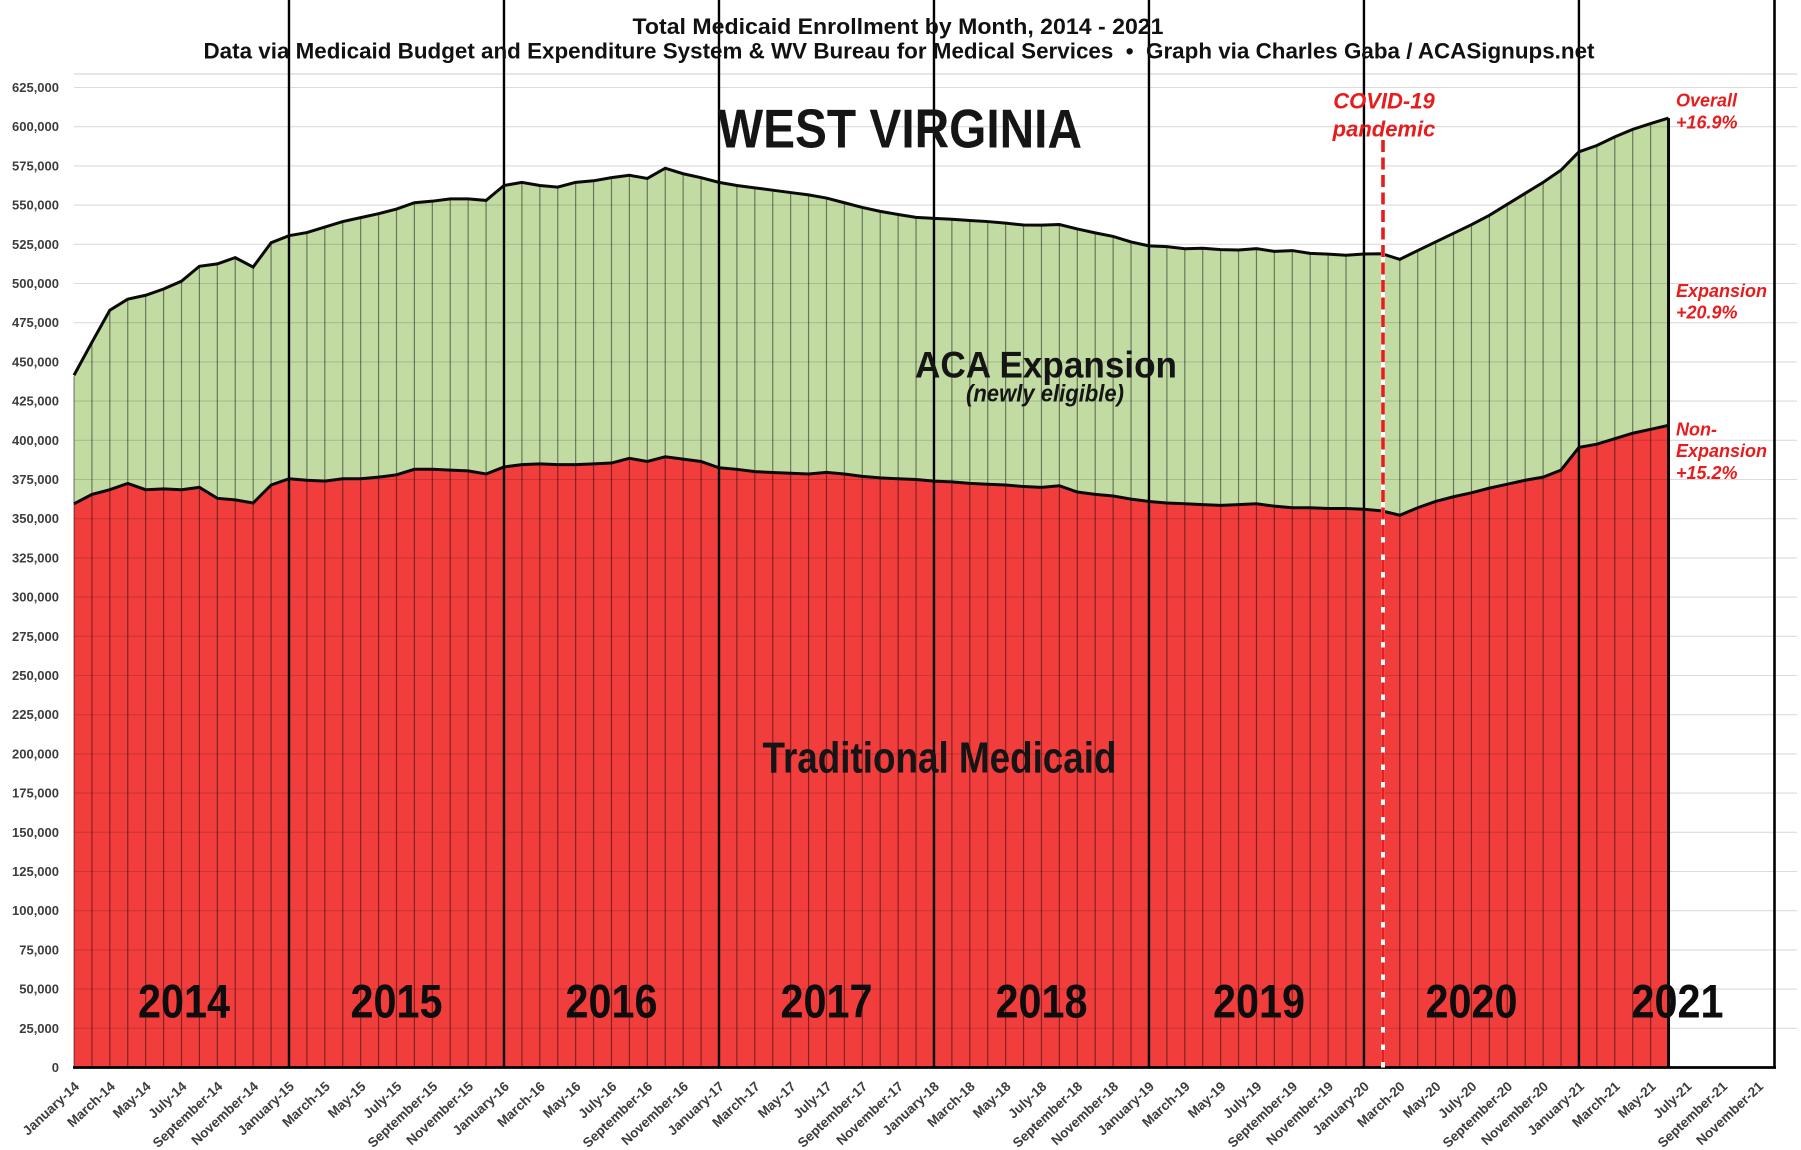 This screenshot has width=1801, height=1150. What do you see at coordinates (35, 793) in the screenshot?
I see `svg-text: 175,000` at bounding box center [35, 793].